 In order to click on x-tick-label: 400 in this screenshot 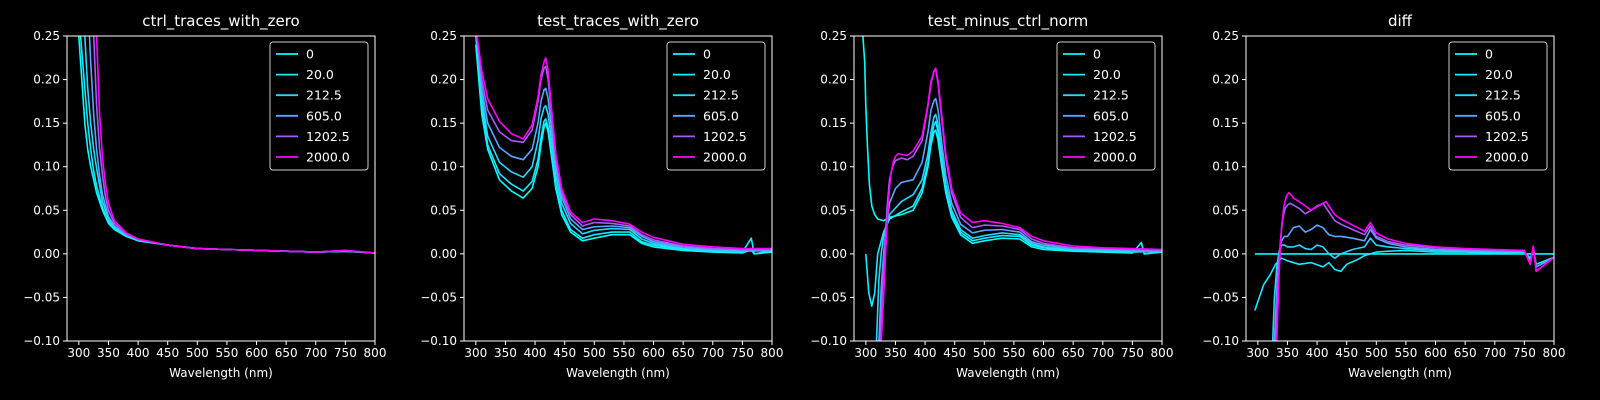, I will do `click(535, 353)`.